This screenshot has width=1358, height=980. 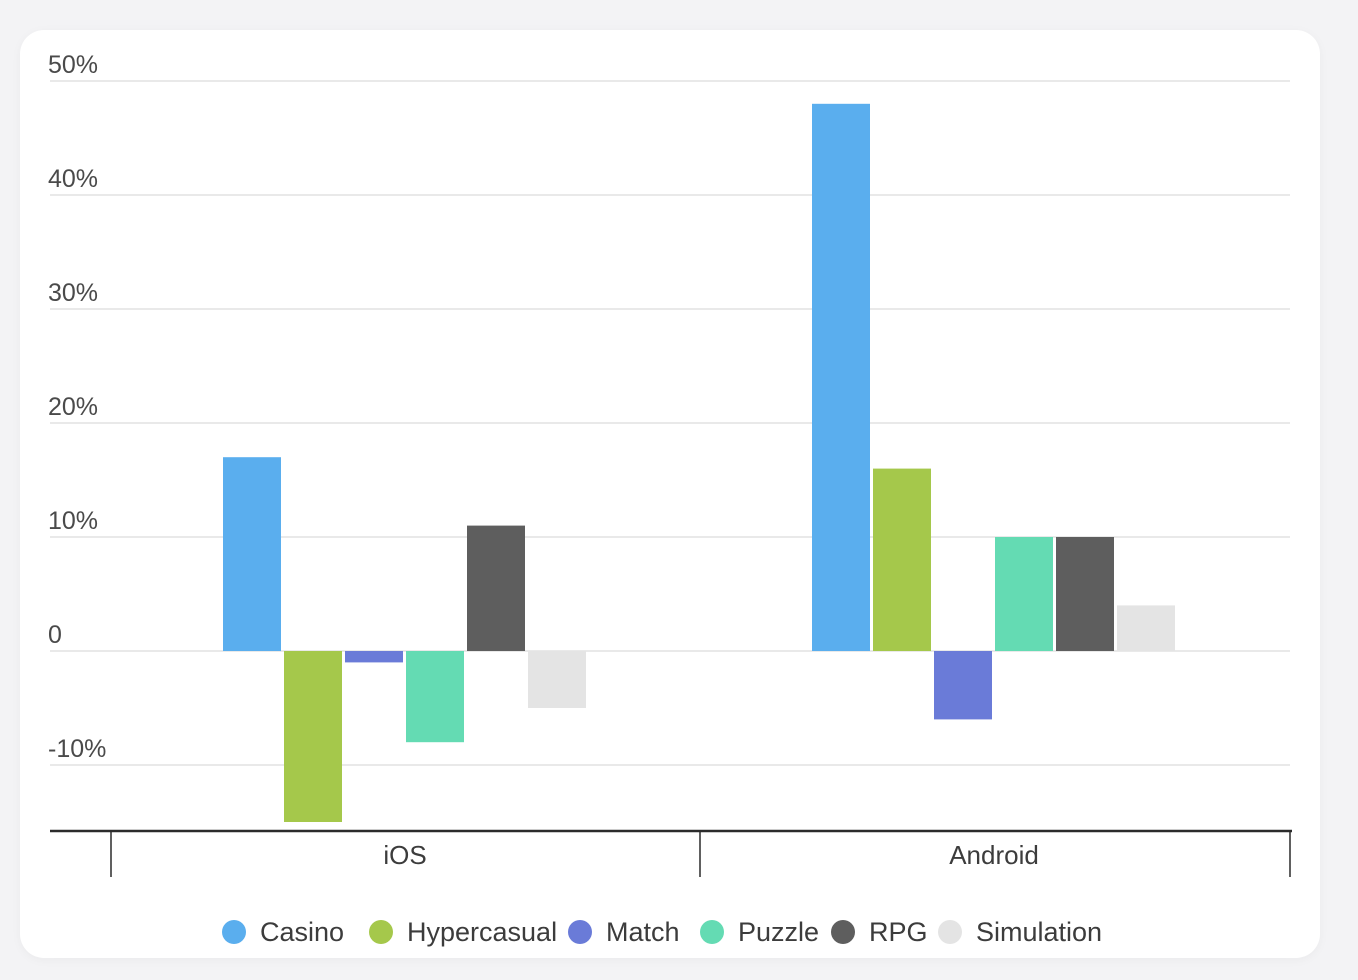 What do you see at coordinates (482, 932) in the screenshot?
I see `legend-label-hypercasual: Hypercasual` at bounding box center [482, 932].